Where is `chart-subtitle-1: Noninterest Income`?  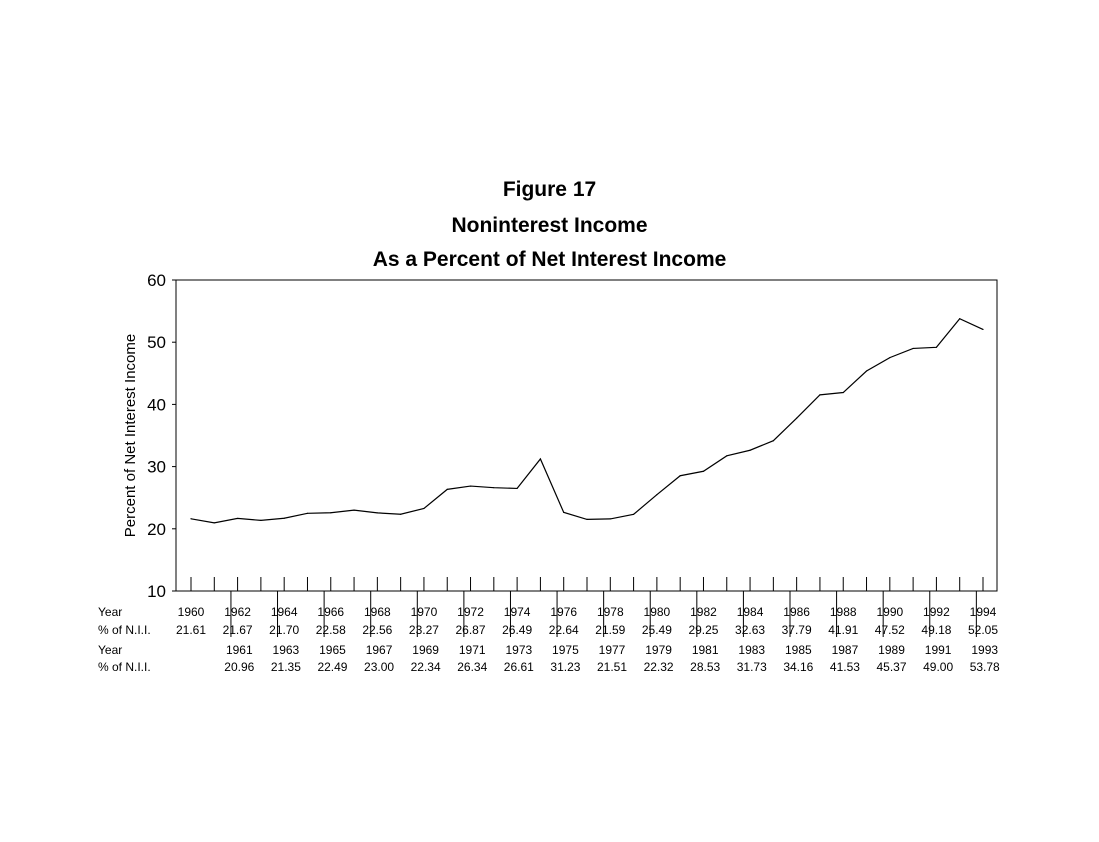 chart-subtitle-1: Noninterest Income is located at coordinates (549, 225).